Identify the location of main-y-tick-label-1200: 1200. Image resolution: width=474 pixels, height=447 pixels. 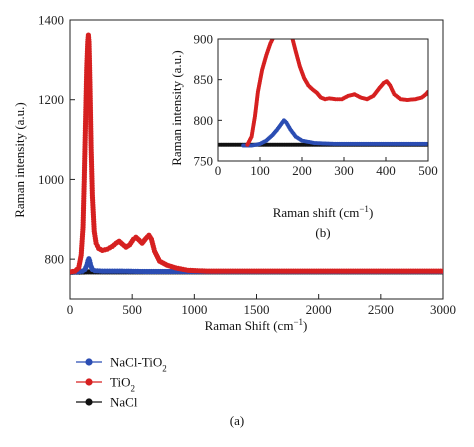
(51, 99).